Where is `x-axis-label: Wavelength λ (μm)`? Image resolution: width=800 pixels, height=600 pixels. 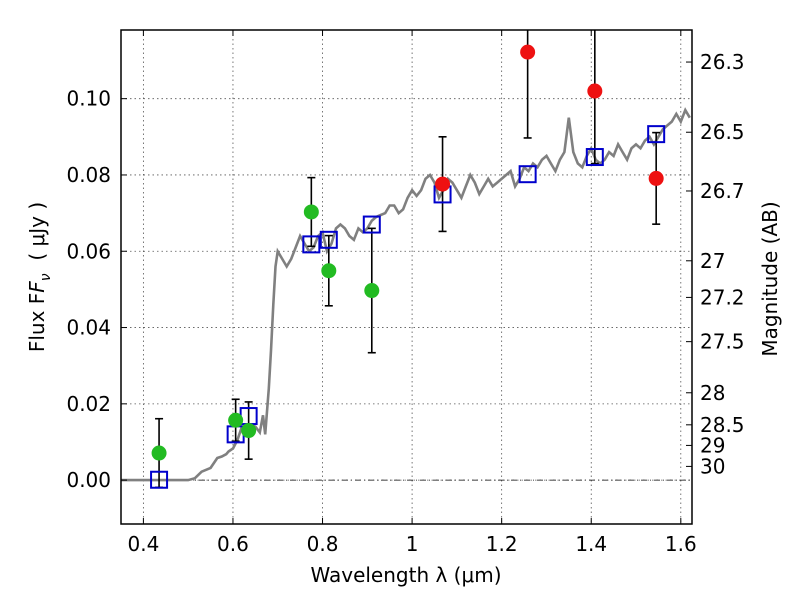 x-axis-label: Wavelength λ (μm) is located at coordinates (405, 575).